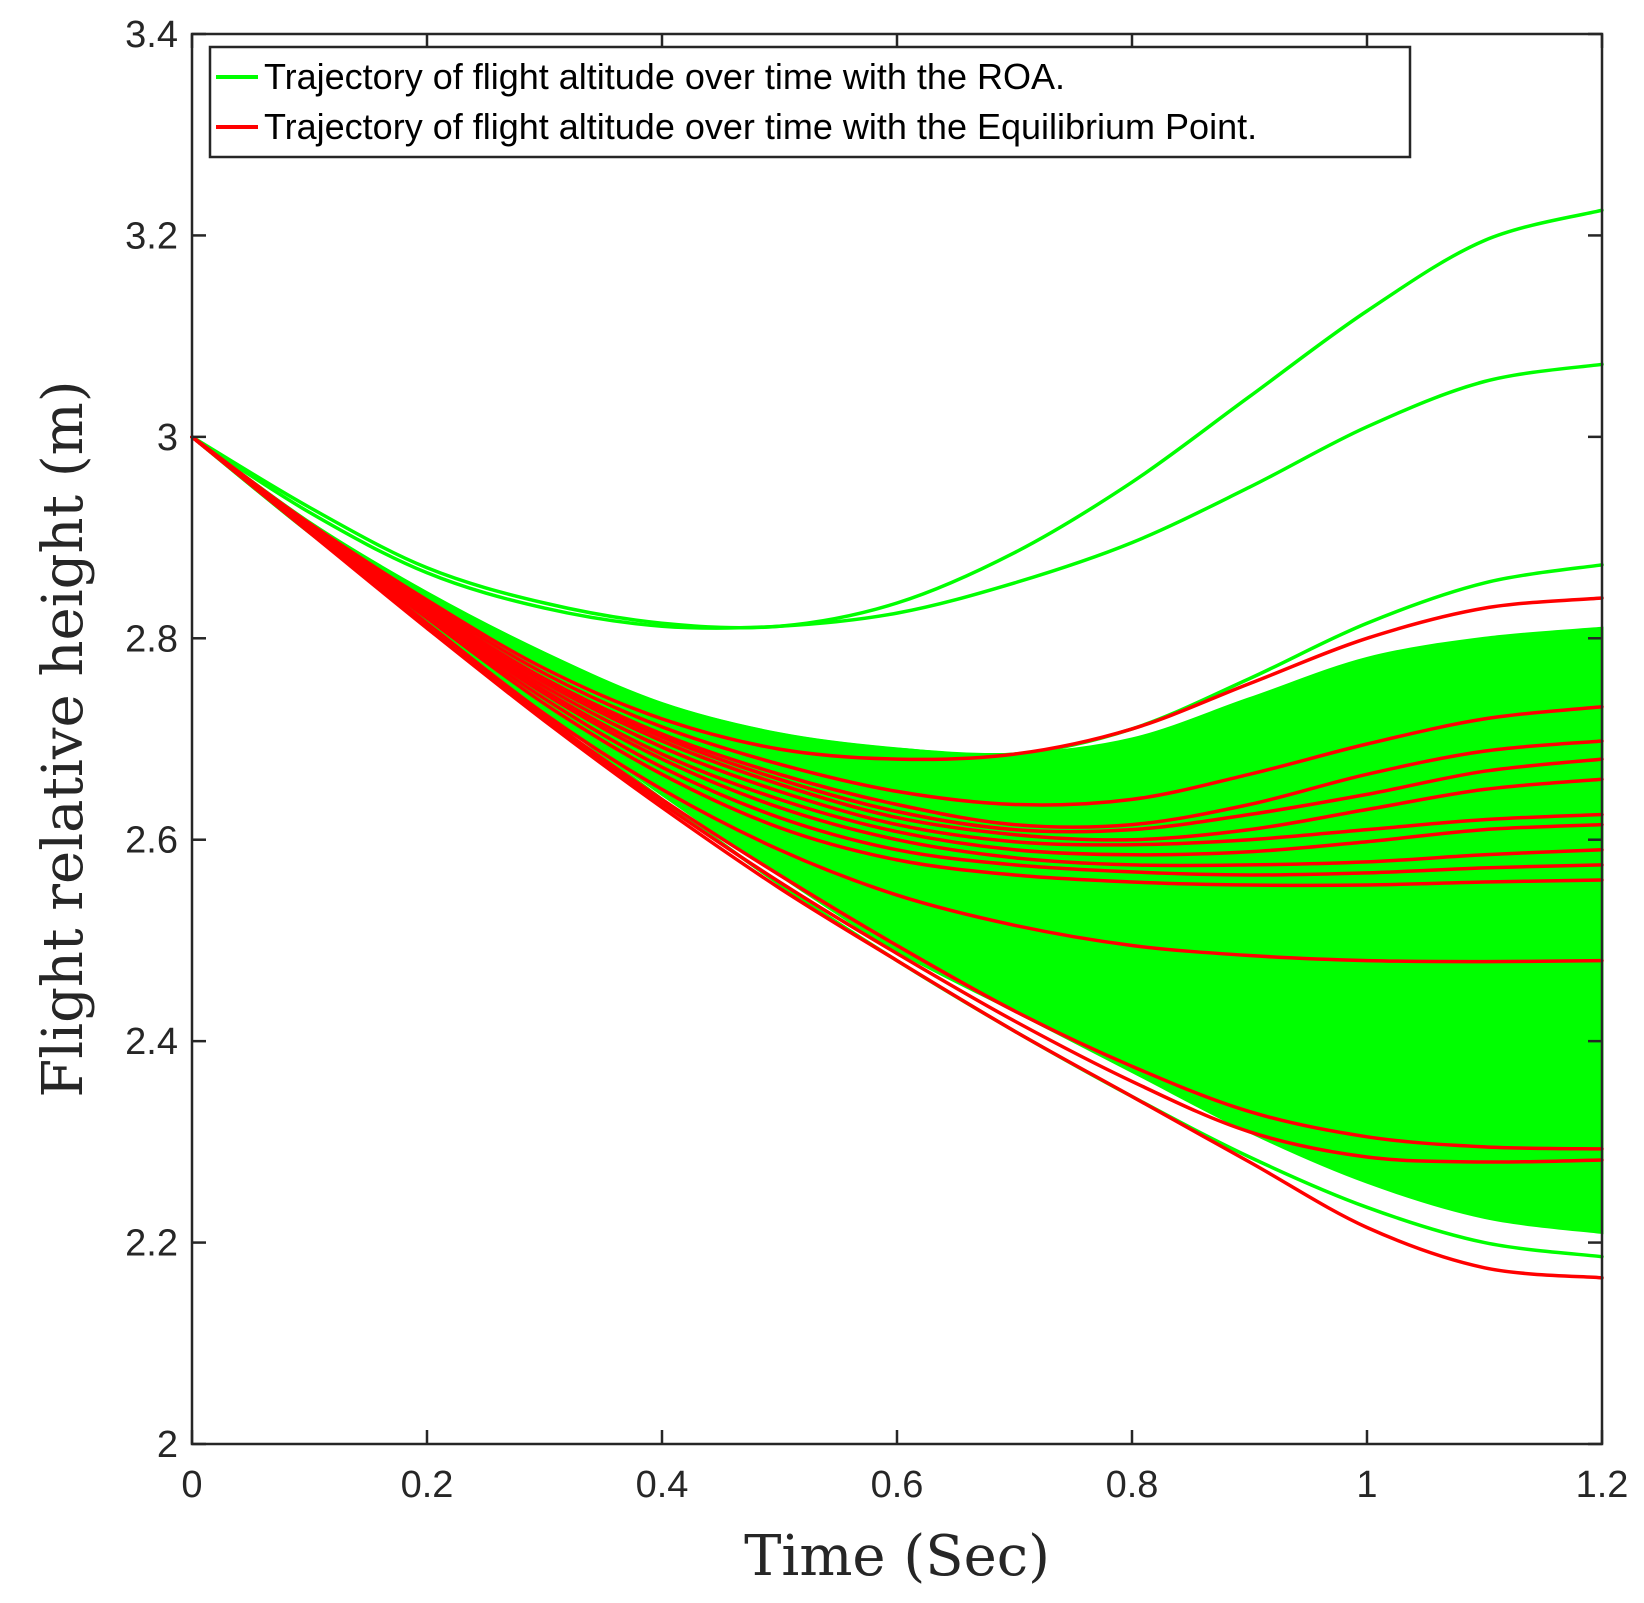 This screenshot has width=1644, height=1603. What do you see at coordinates (151, 639) in the screenshot?
I see `y-tick-label: 2.8` at bounding box center [151, 639].